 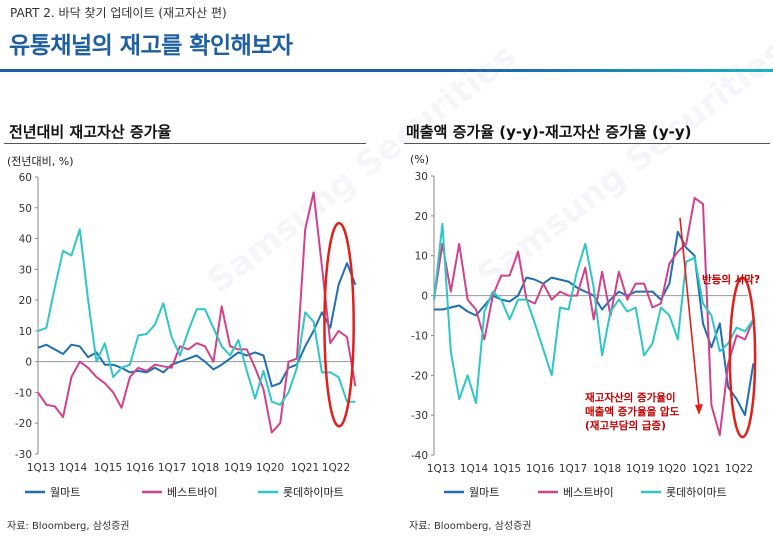 I want to click on annotation-rebound: 반등의 서막?, so click(x=731, y=279).